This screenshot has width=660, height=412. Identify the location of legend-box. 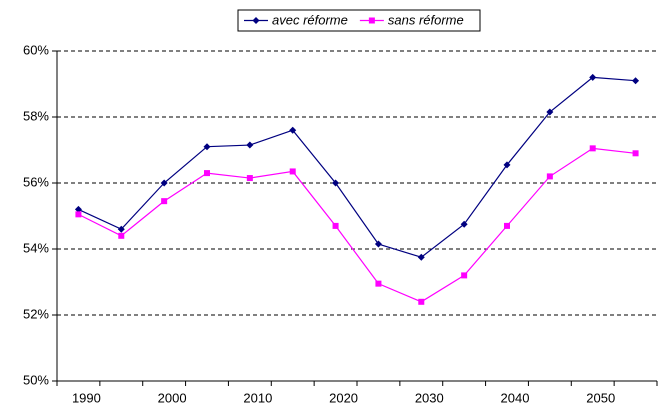
(359, 20).